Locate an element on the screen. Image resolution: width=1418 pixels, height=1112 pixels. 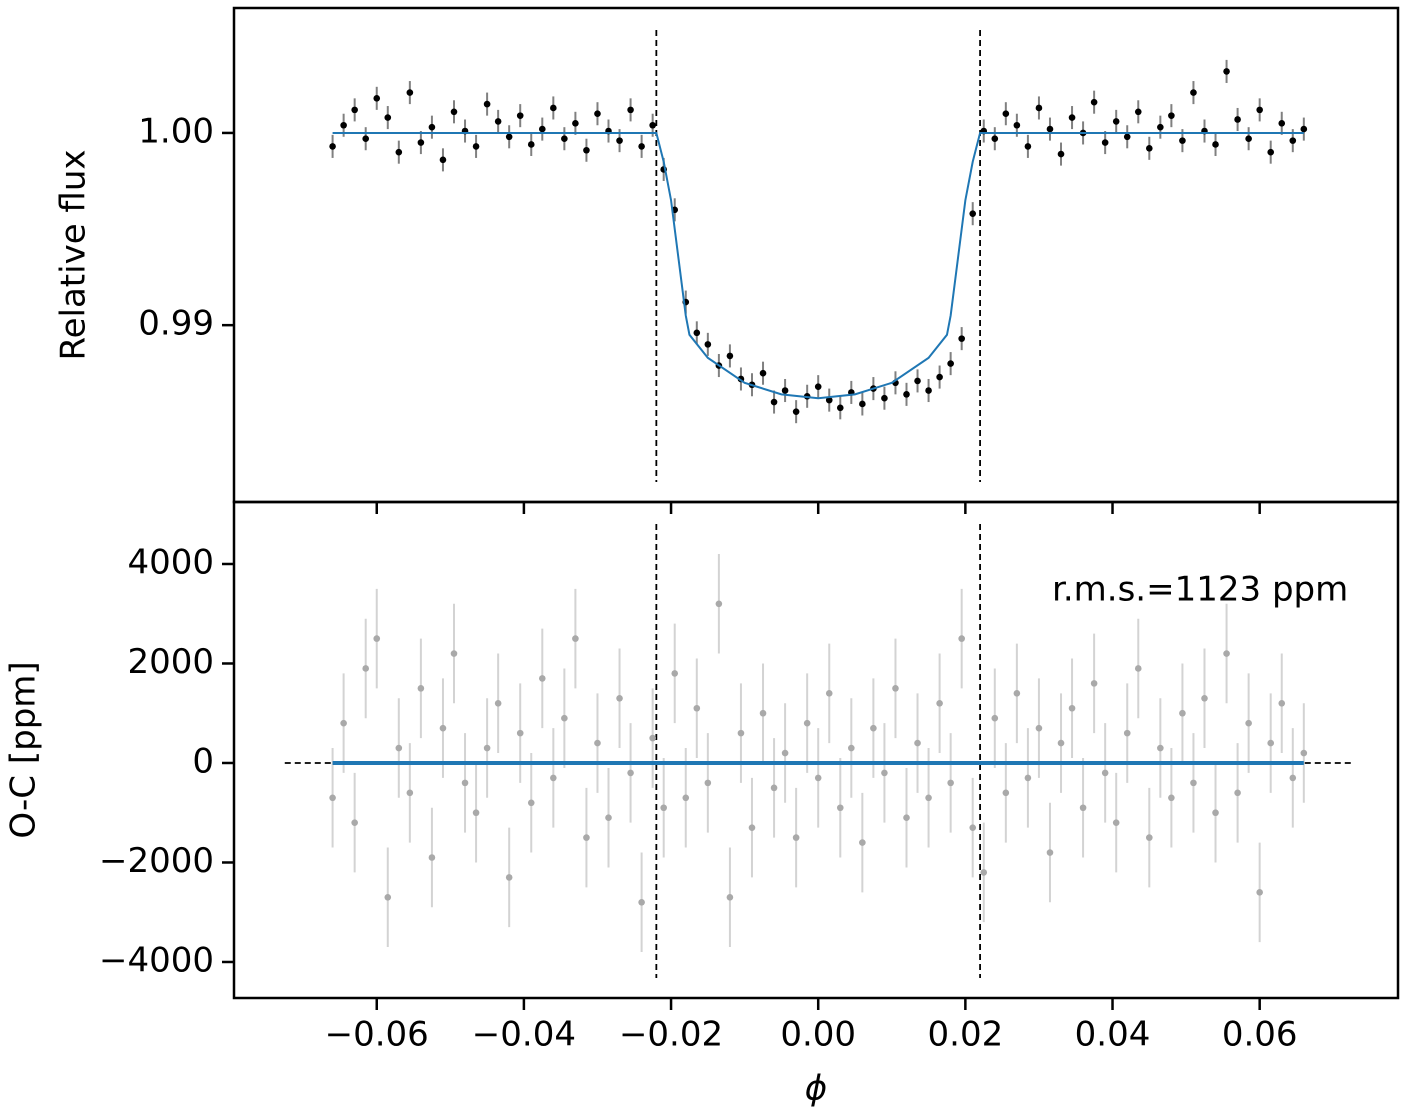
annotation: r.m.s.=1123 ppm is located at coordinates (1200, 590).